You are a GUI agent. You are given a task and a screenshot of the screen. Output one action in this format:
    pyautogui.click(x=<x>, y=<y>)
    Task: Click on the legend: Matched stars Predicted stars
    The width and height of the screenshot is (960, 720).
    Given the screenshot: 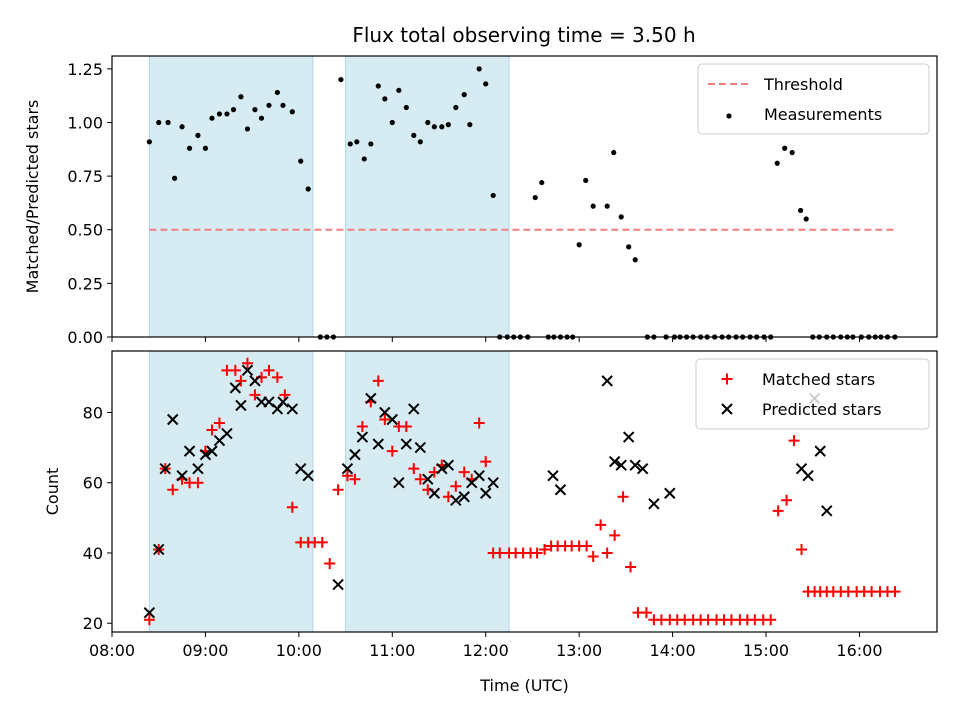 What is the action you would take?
    pyautogui.click(x=812, y=394)
    